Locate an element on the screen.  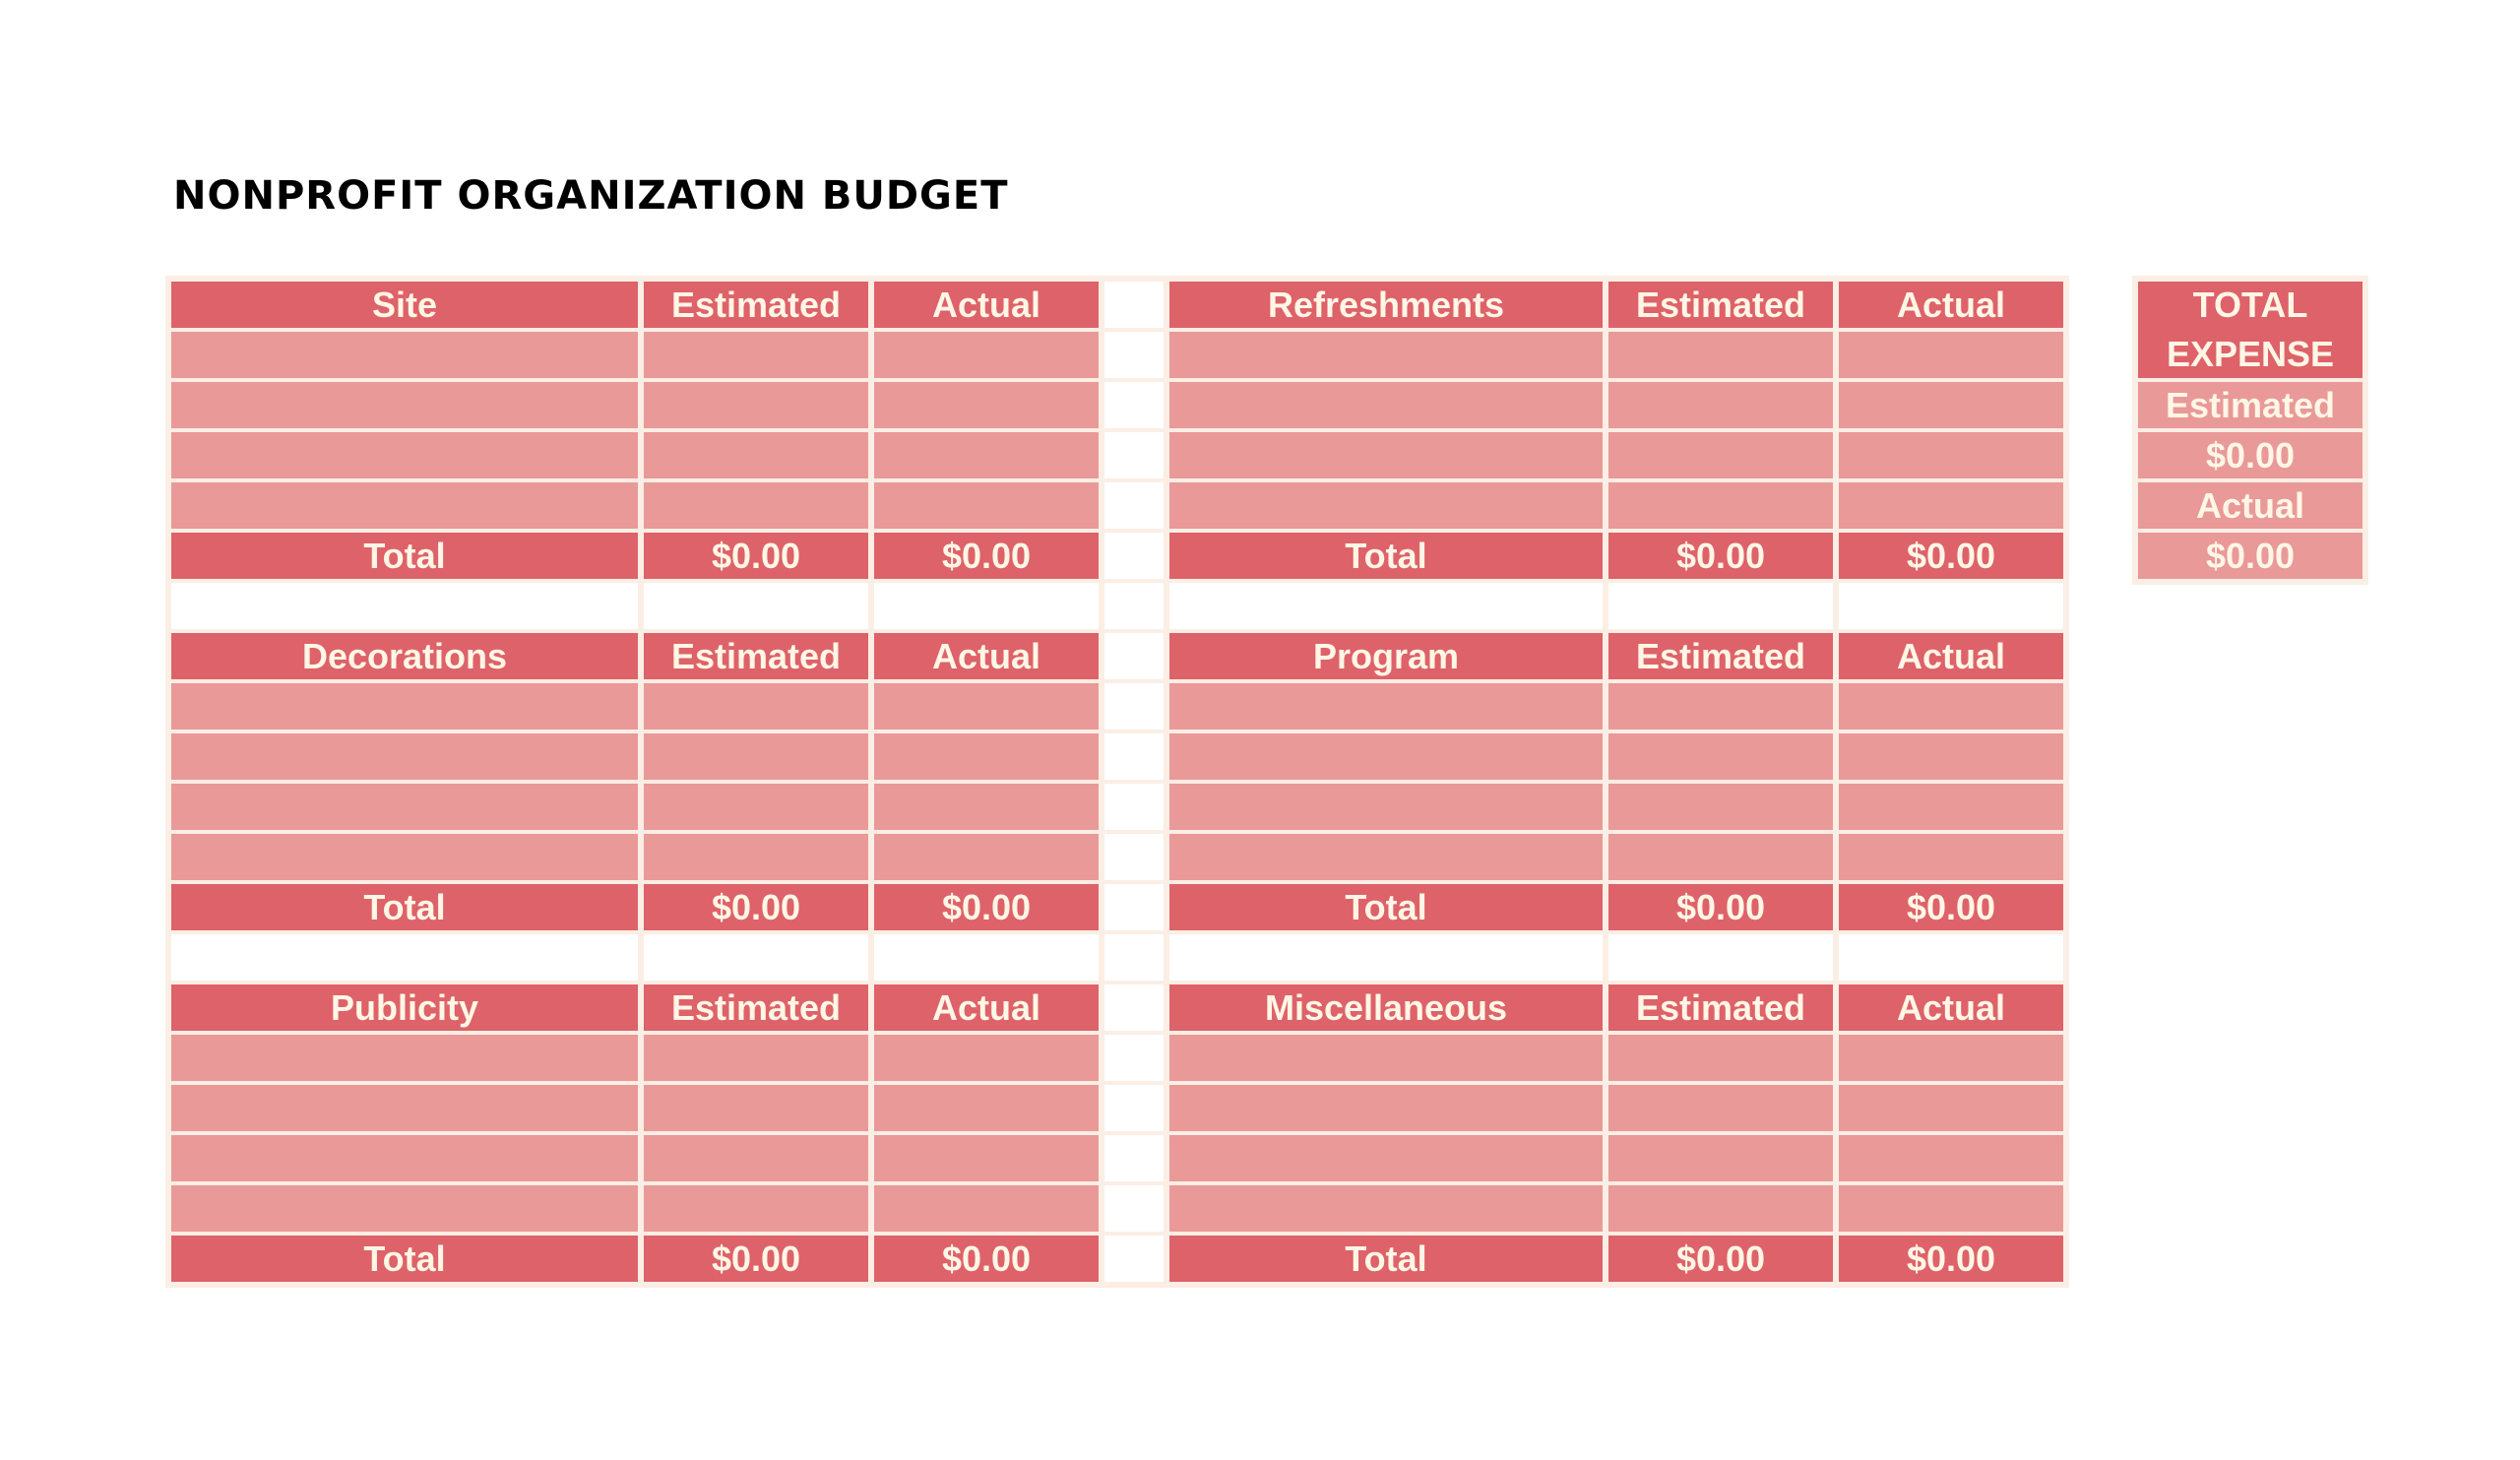
category-header-refreshments: Refreshments is located at coordinates (1386, 305).